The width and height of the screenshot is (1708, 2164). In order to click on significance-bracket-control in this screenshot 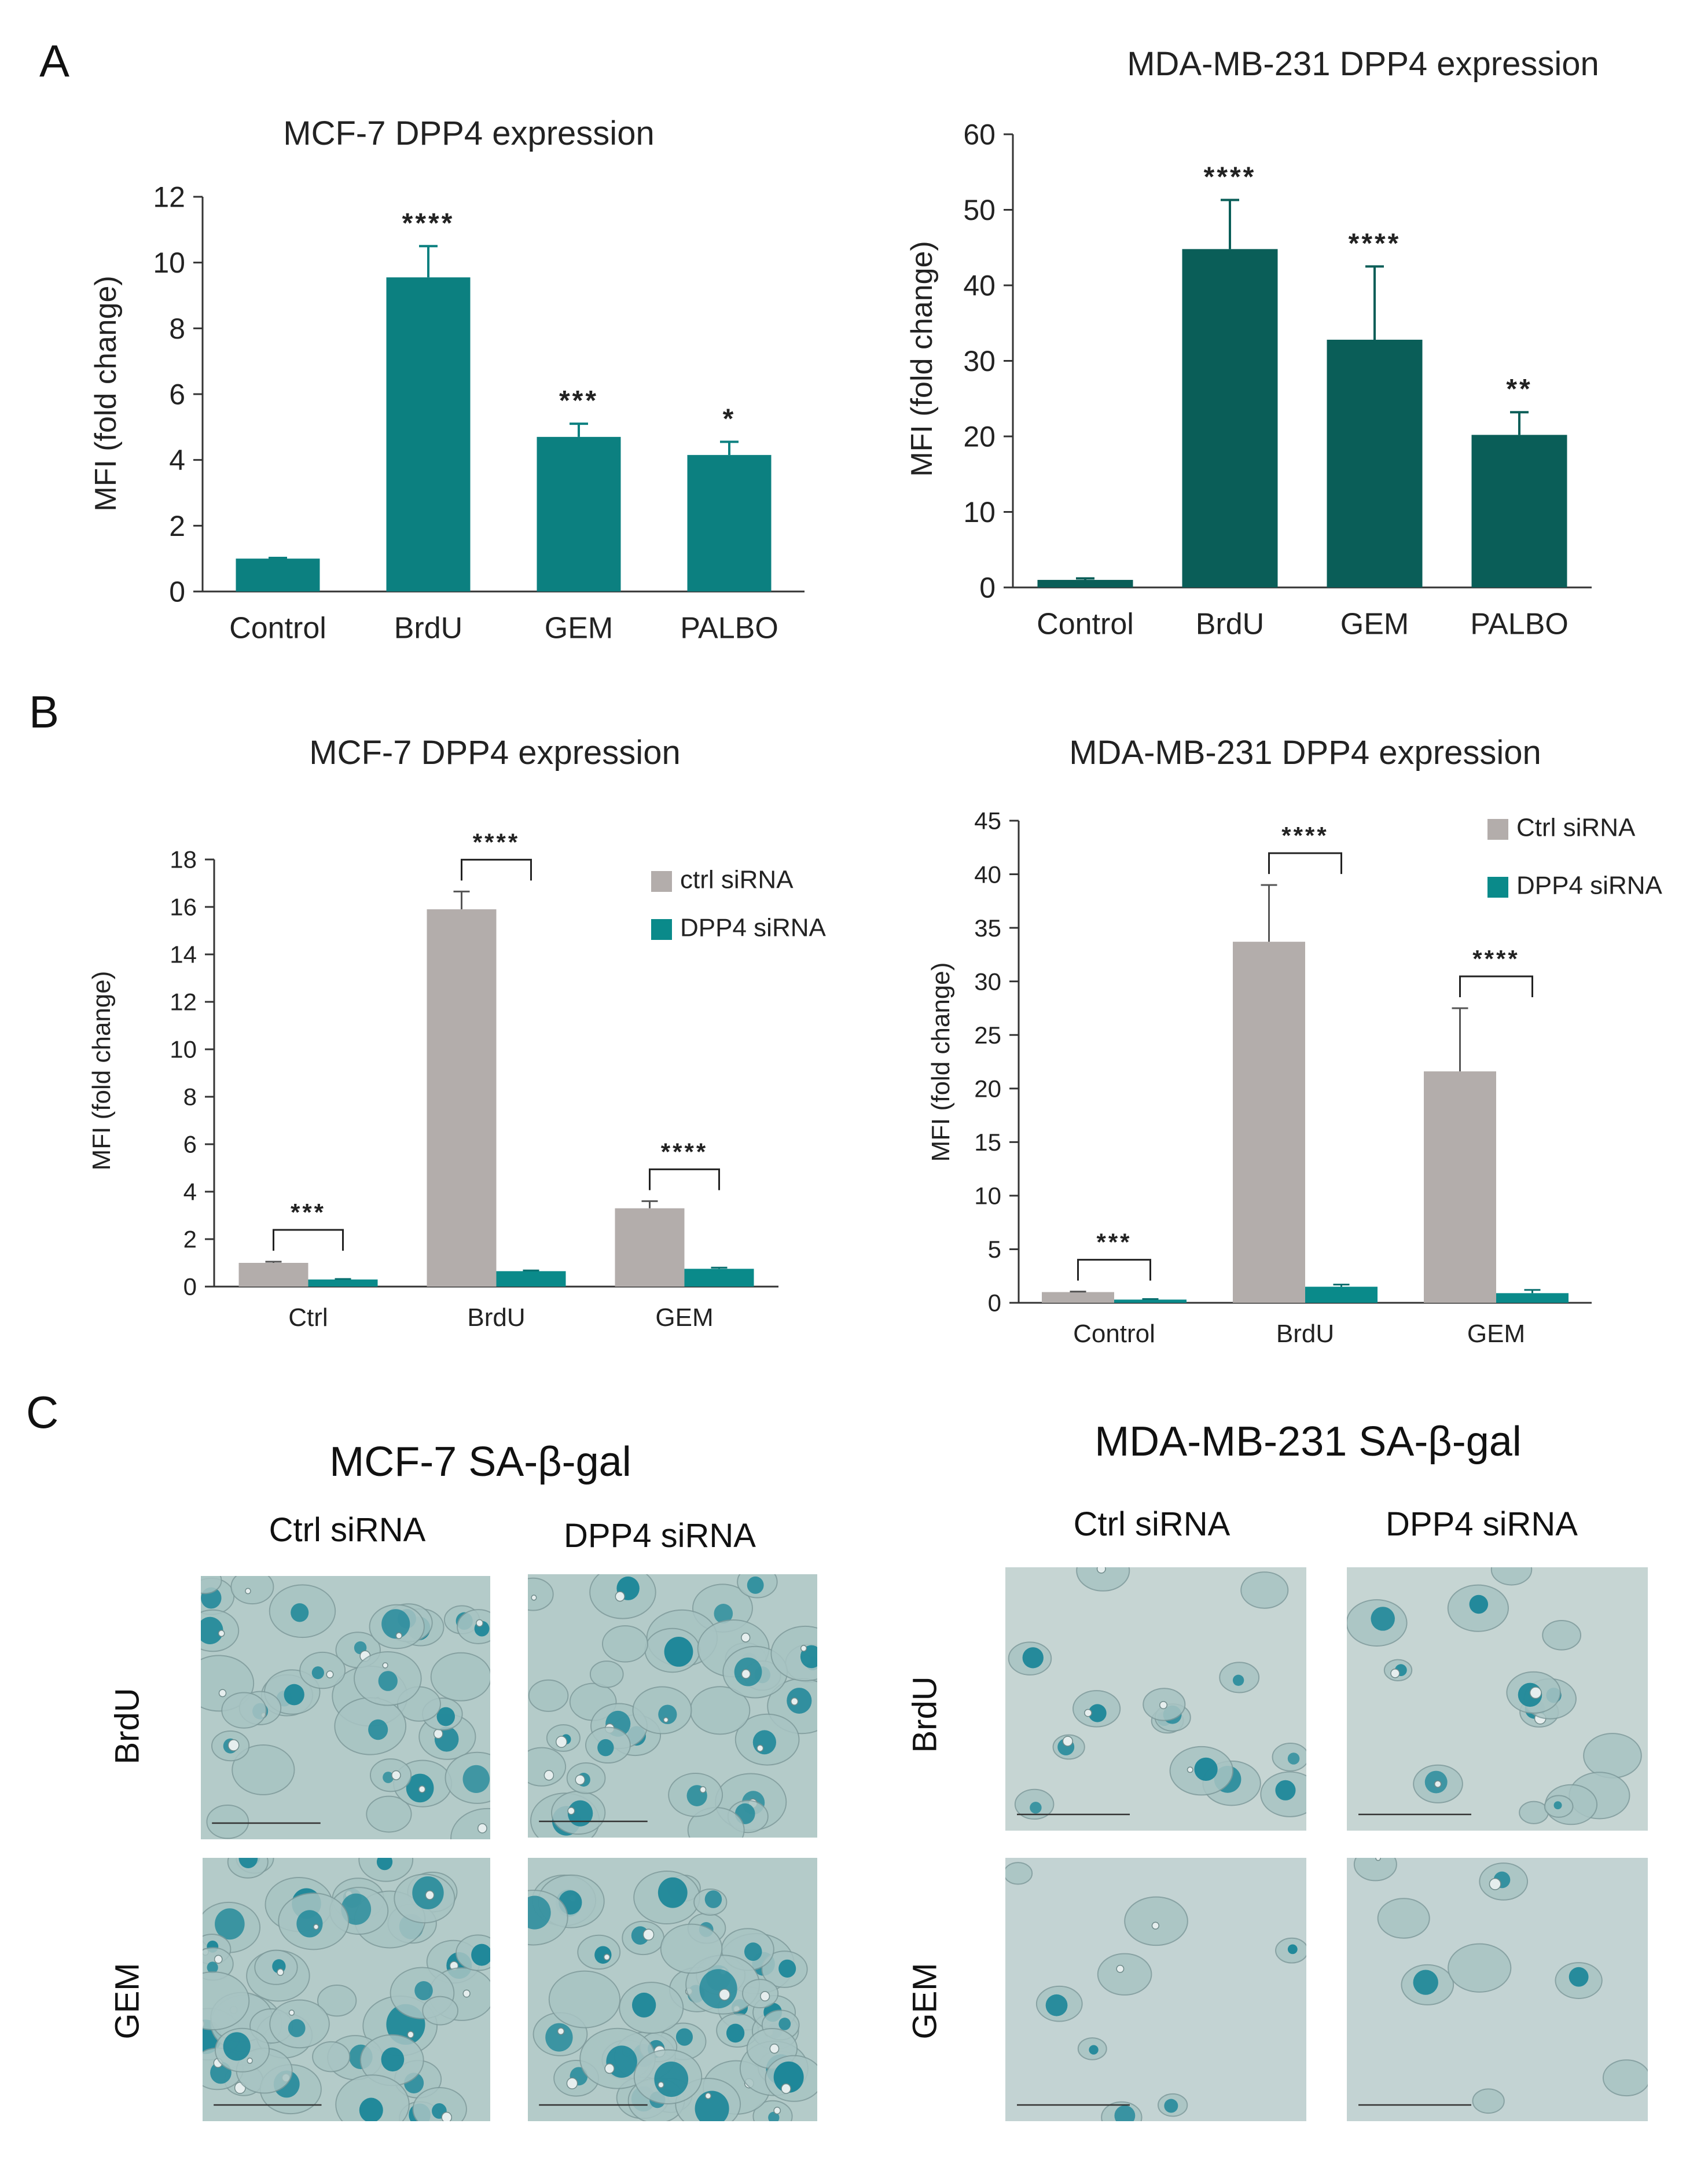, I will do `click(1114, 1270)`.